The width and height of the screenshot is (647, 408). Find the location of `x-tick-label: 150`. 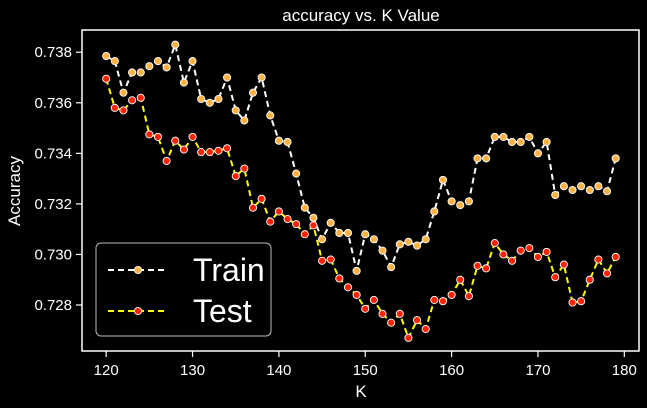

x-tick-label: 150 is located at coordinates (365, 370).